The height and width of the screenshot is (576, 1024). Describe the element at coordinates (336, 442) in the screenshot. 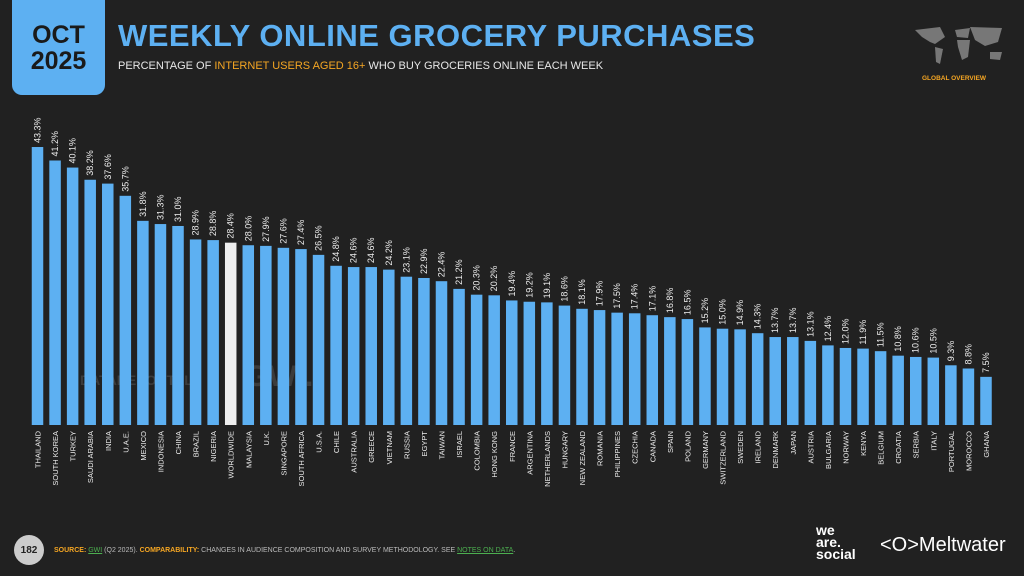

I see `category-label: CHILE` at that location.